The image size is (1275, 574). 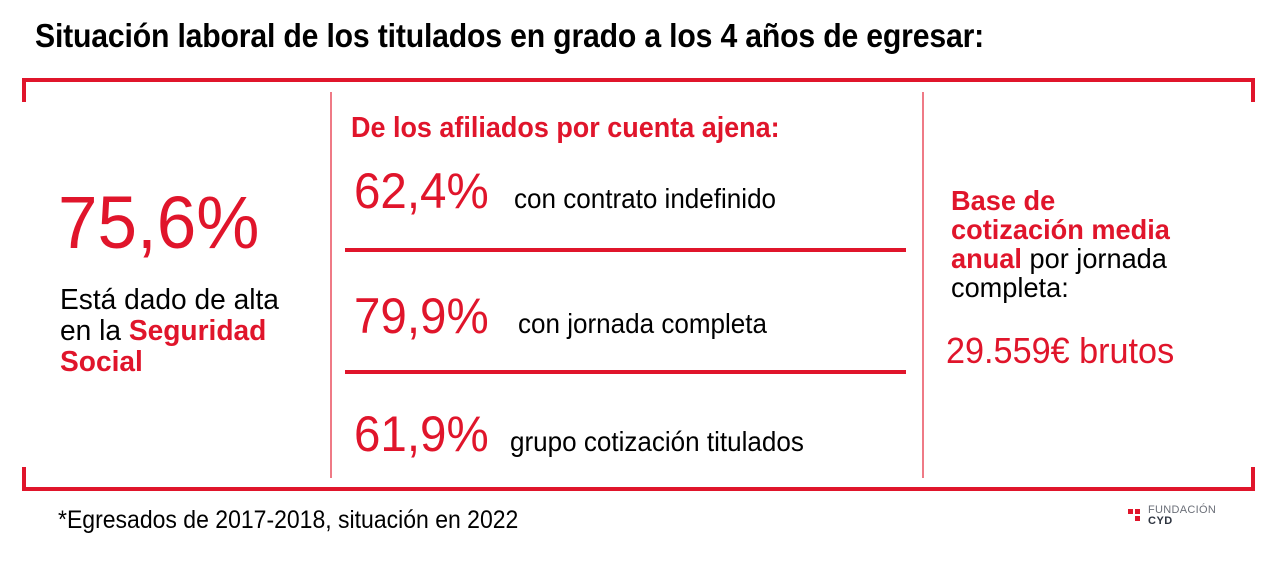 What do you see at coordinates (565, 128) in the screenshot?
I see `affiliates-heading: De los afiliados por cuenta ajena:` at bounding box center [565, 128].